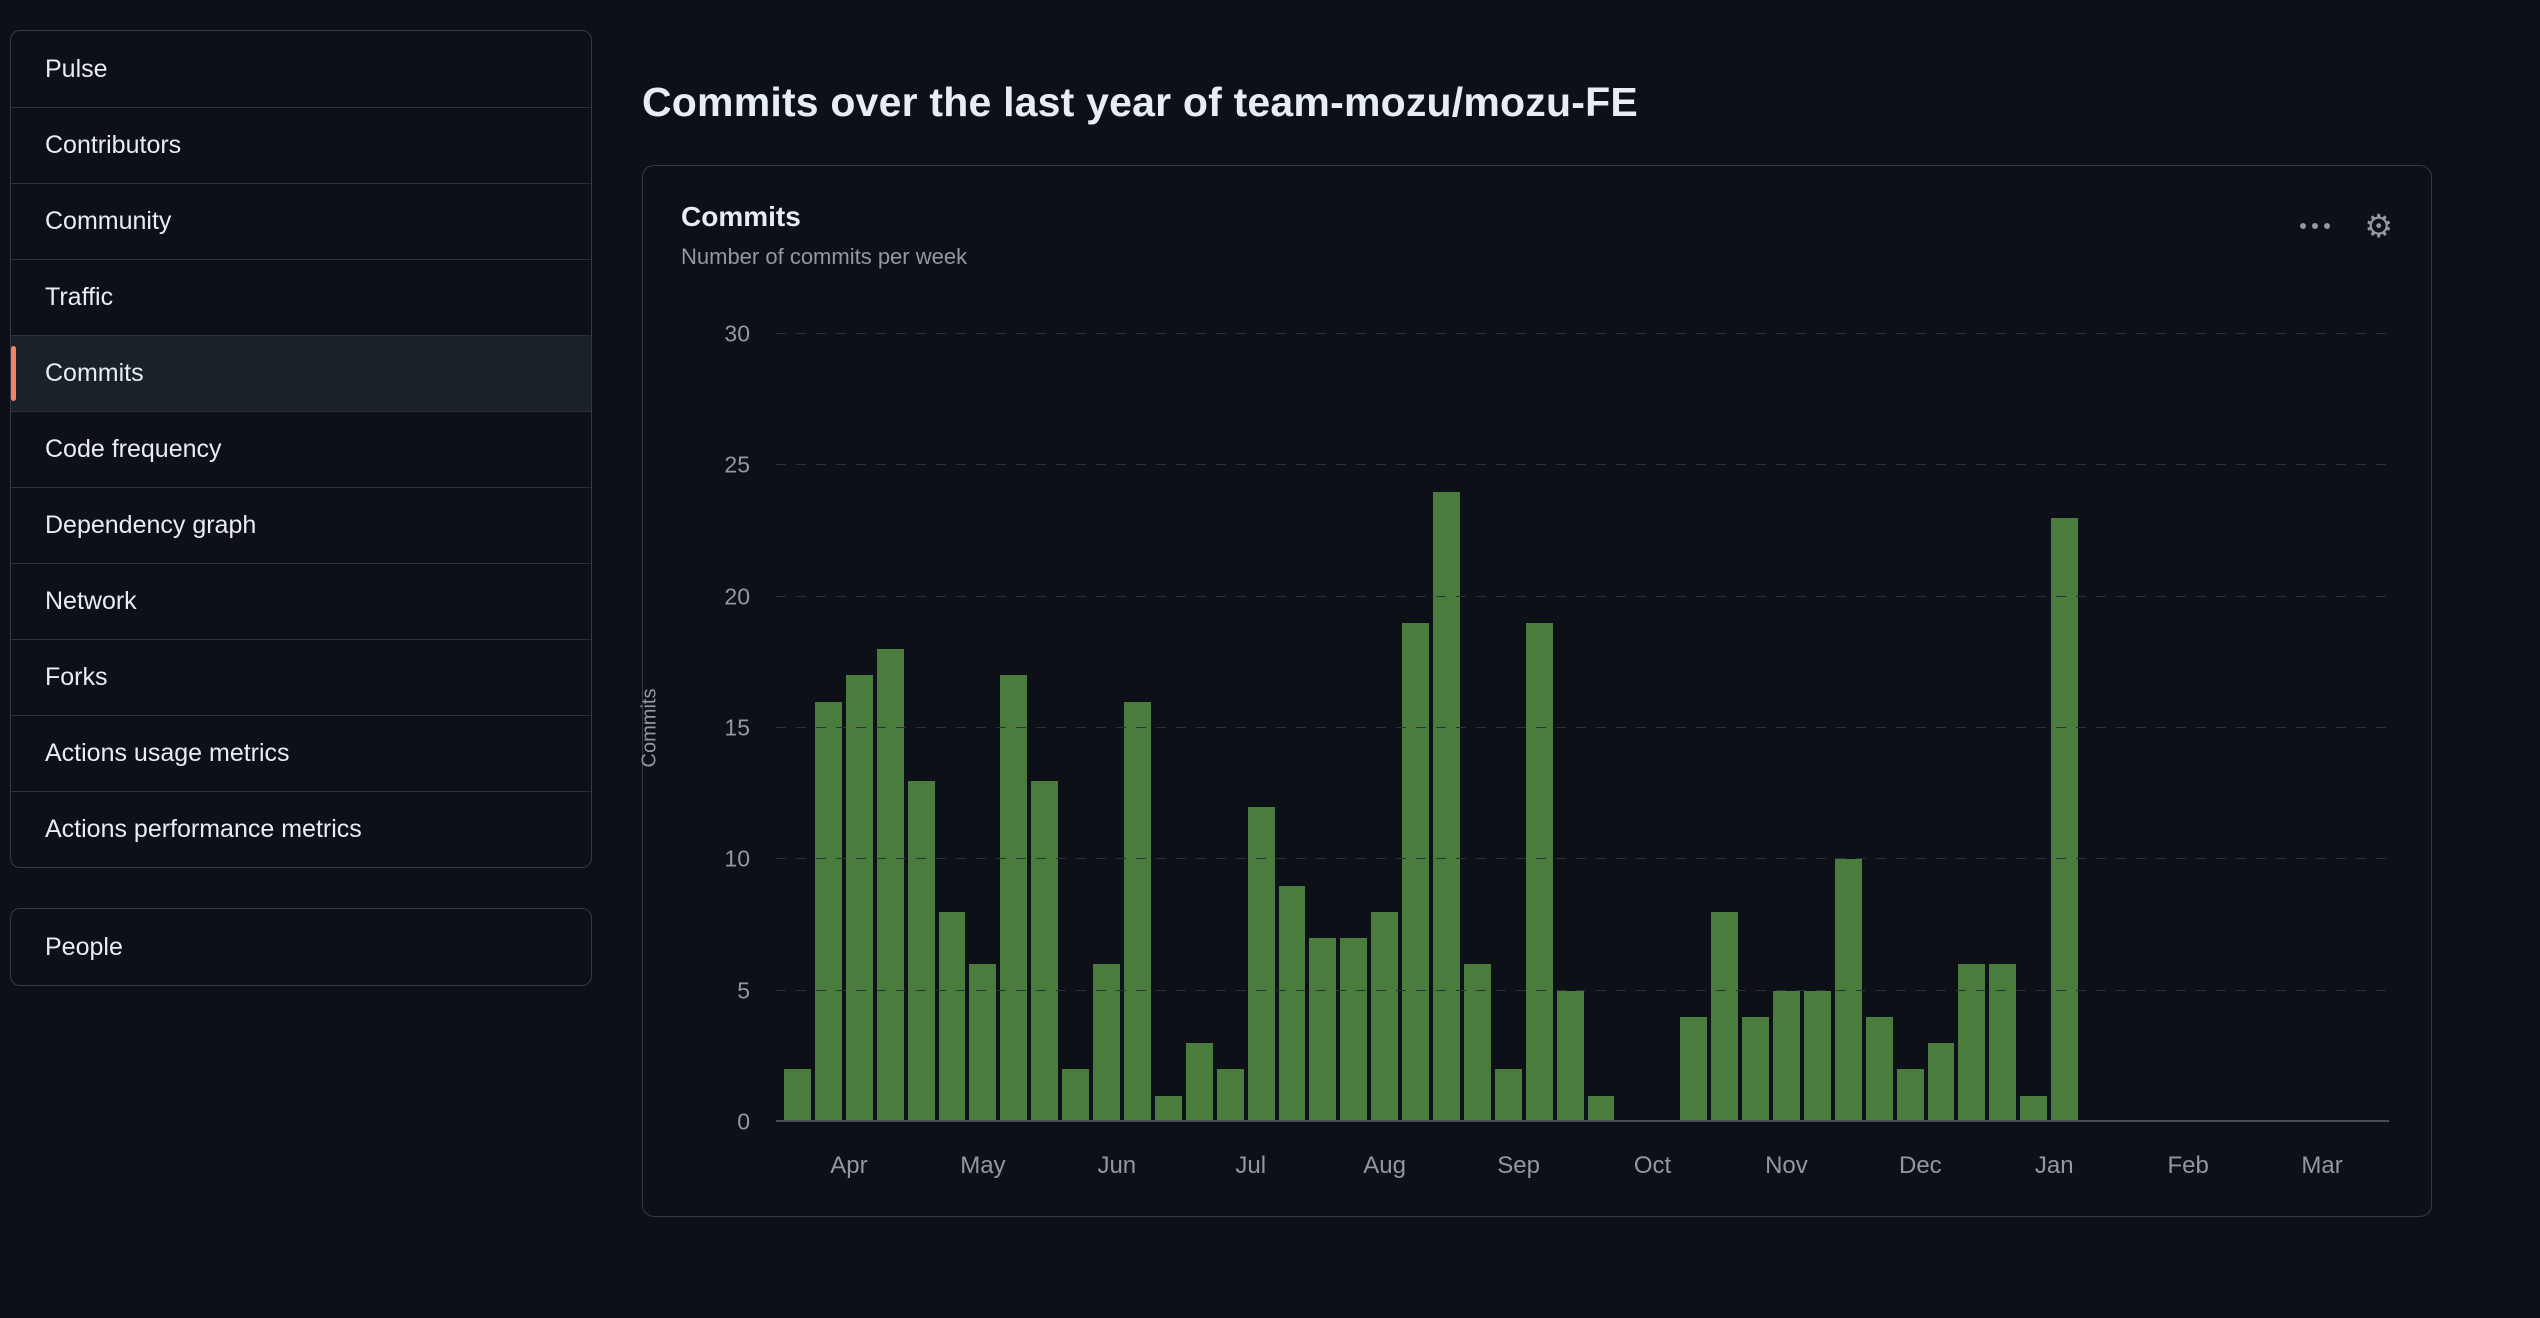 This screenshot has width=2540, height=1318. What do you see at coordinates (1518, 1165) in the screenshot?
I see `x-axis-label: Sep` at bounding box center [1518, 1165].